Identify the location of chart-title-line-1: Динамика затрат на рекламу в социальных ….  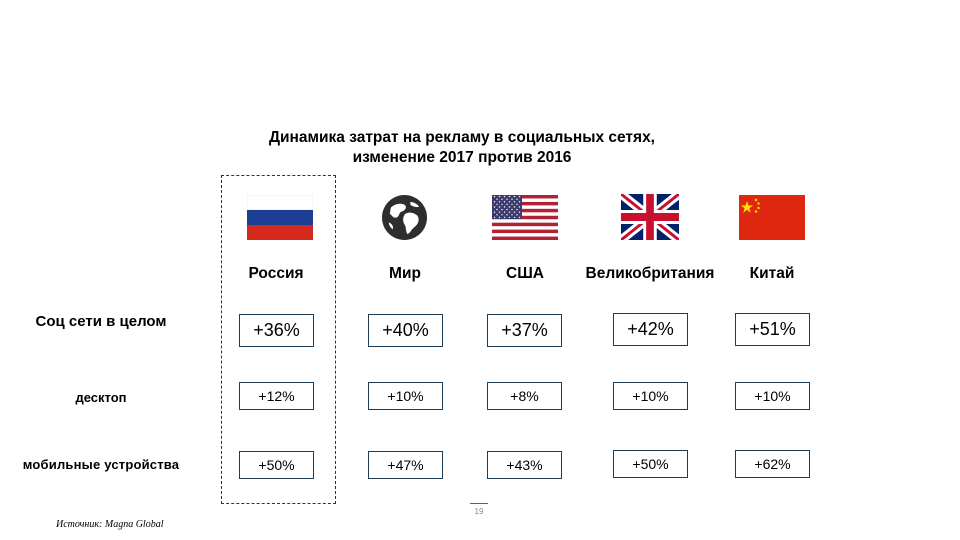
(461, 137).